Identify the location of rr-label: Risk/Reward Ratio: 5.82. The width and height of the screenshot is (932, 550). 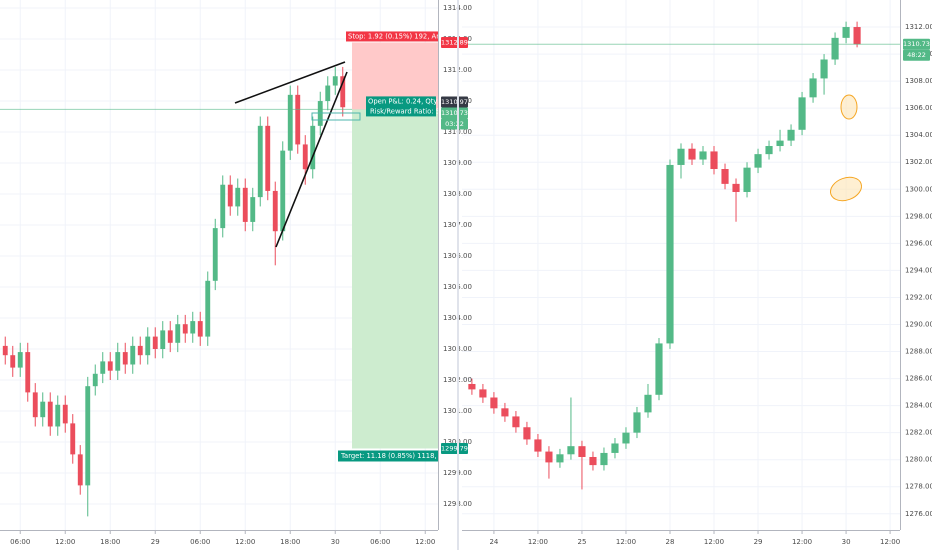
(410, 111).